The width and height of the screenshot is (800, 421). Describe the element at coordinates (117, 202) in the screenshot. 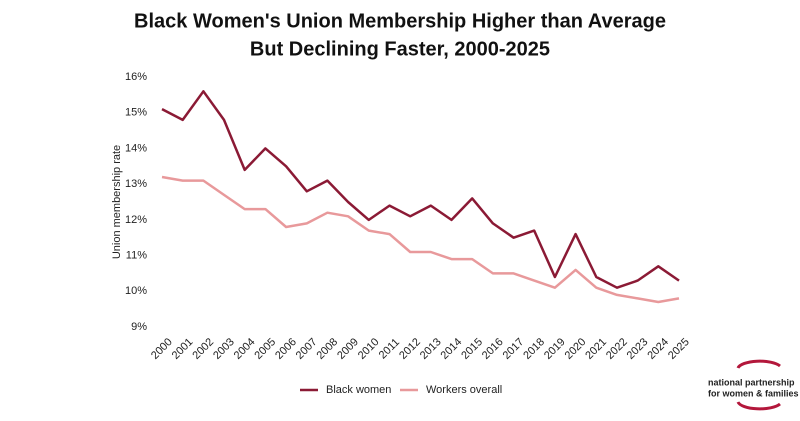

I see `y-axis-label: Union membership rate` at that location.